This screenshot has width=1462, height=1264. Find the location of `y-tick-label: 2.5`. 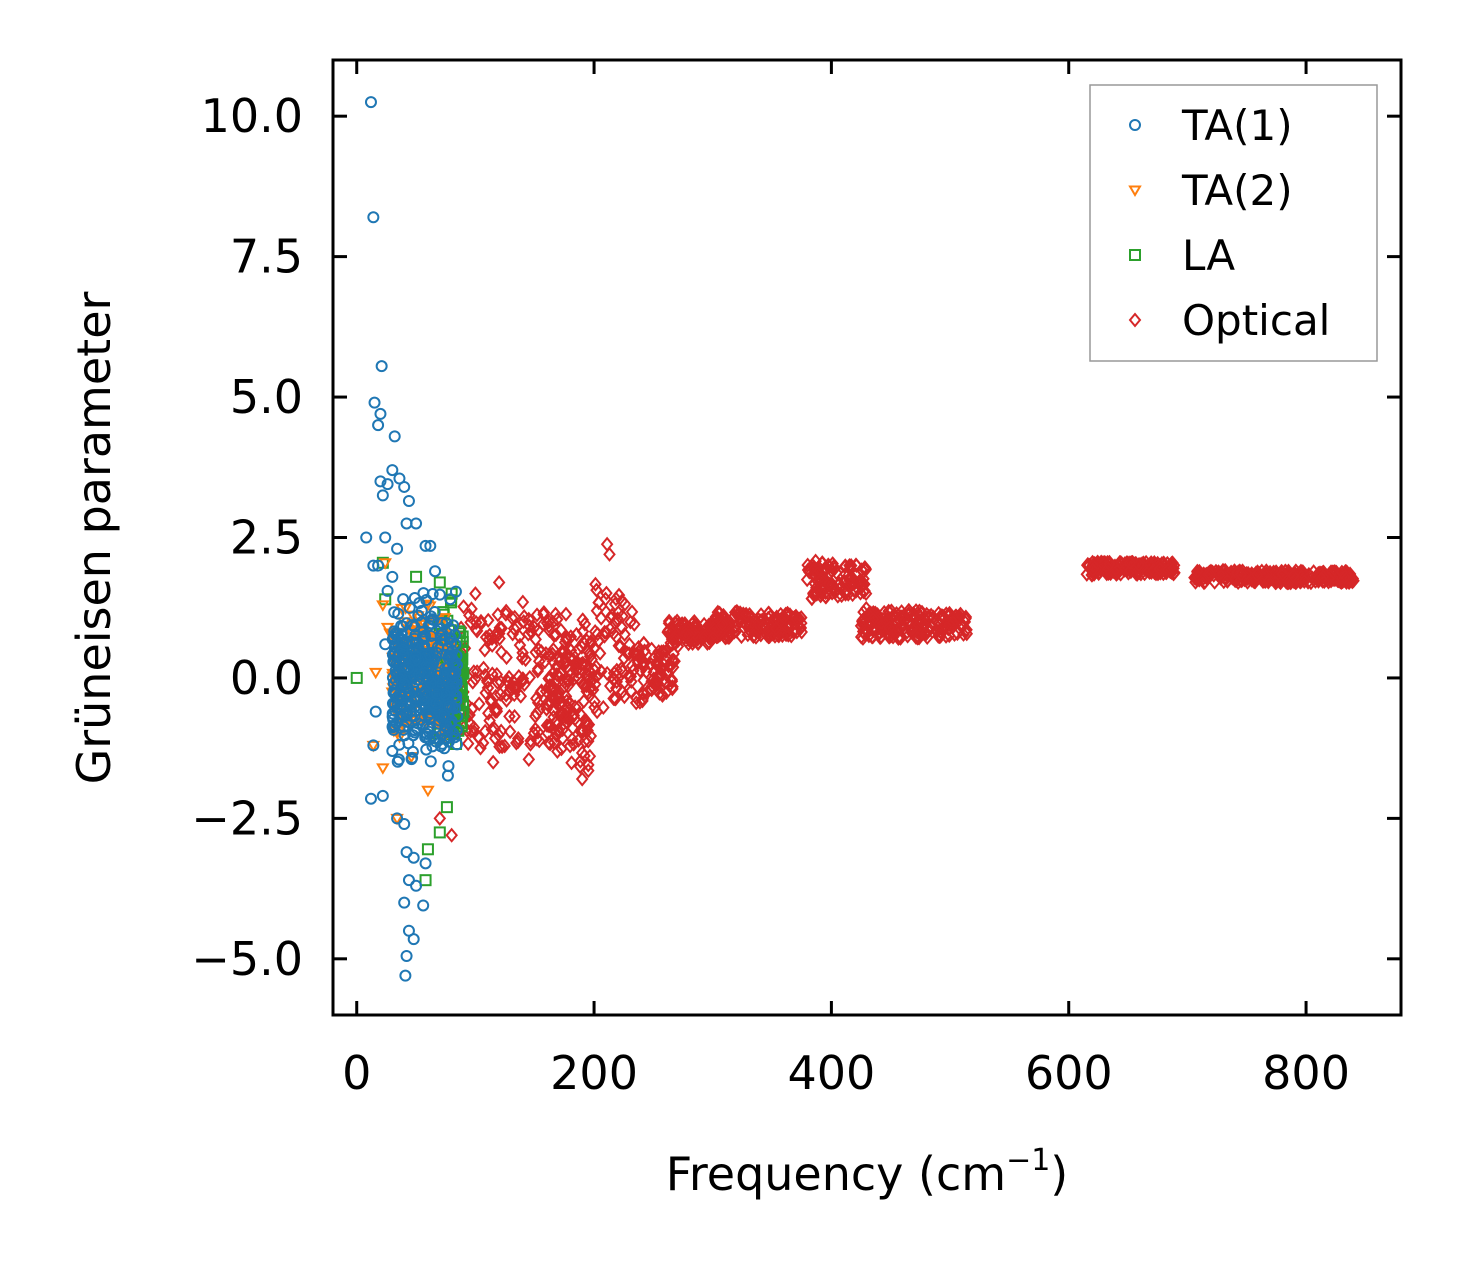

y-tick-label: 2.5 is located at coordinates (266, 538).